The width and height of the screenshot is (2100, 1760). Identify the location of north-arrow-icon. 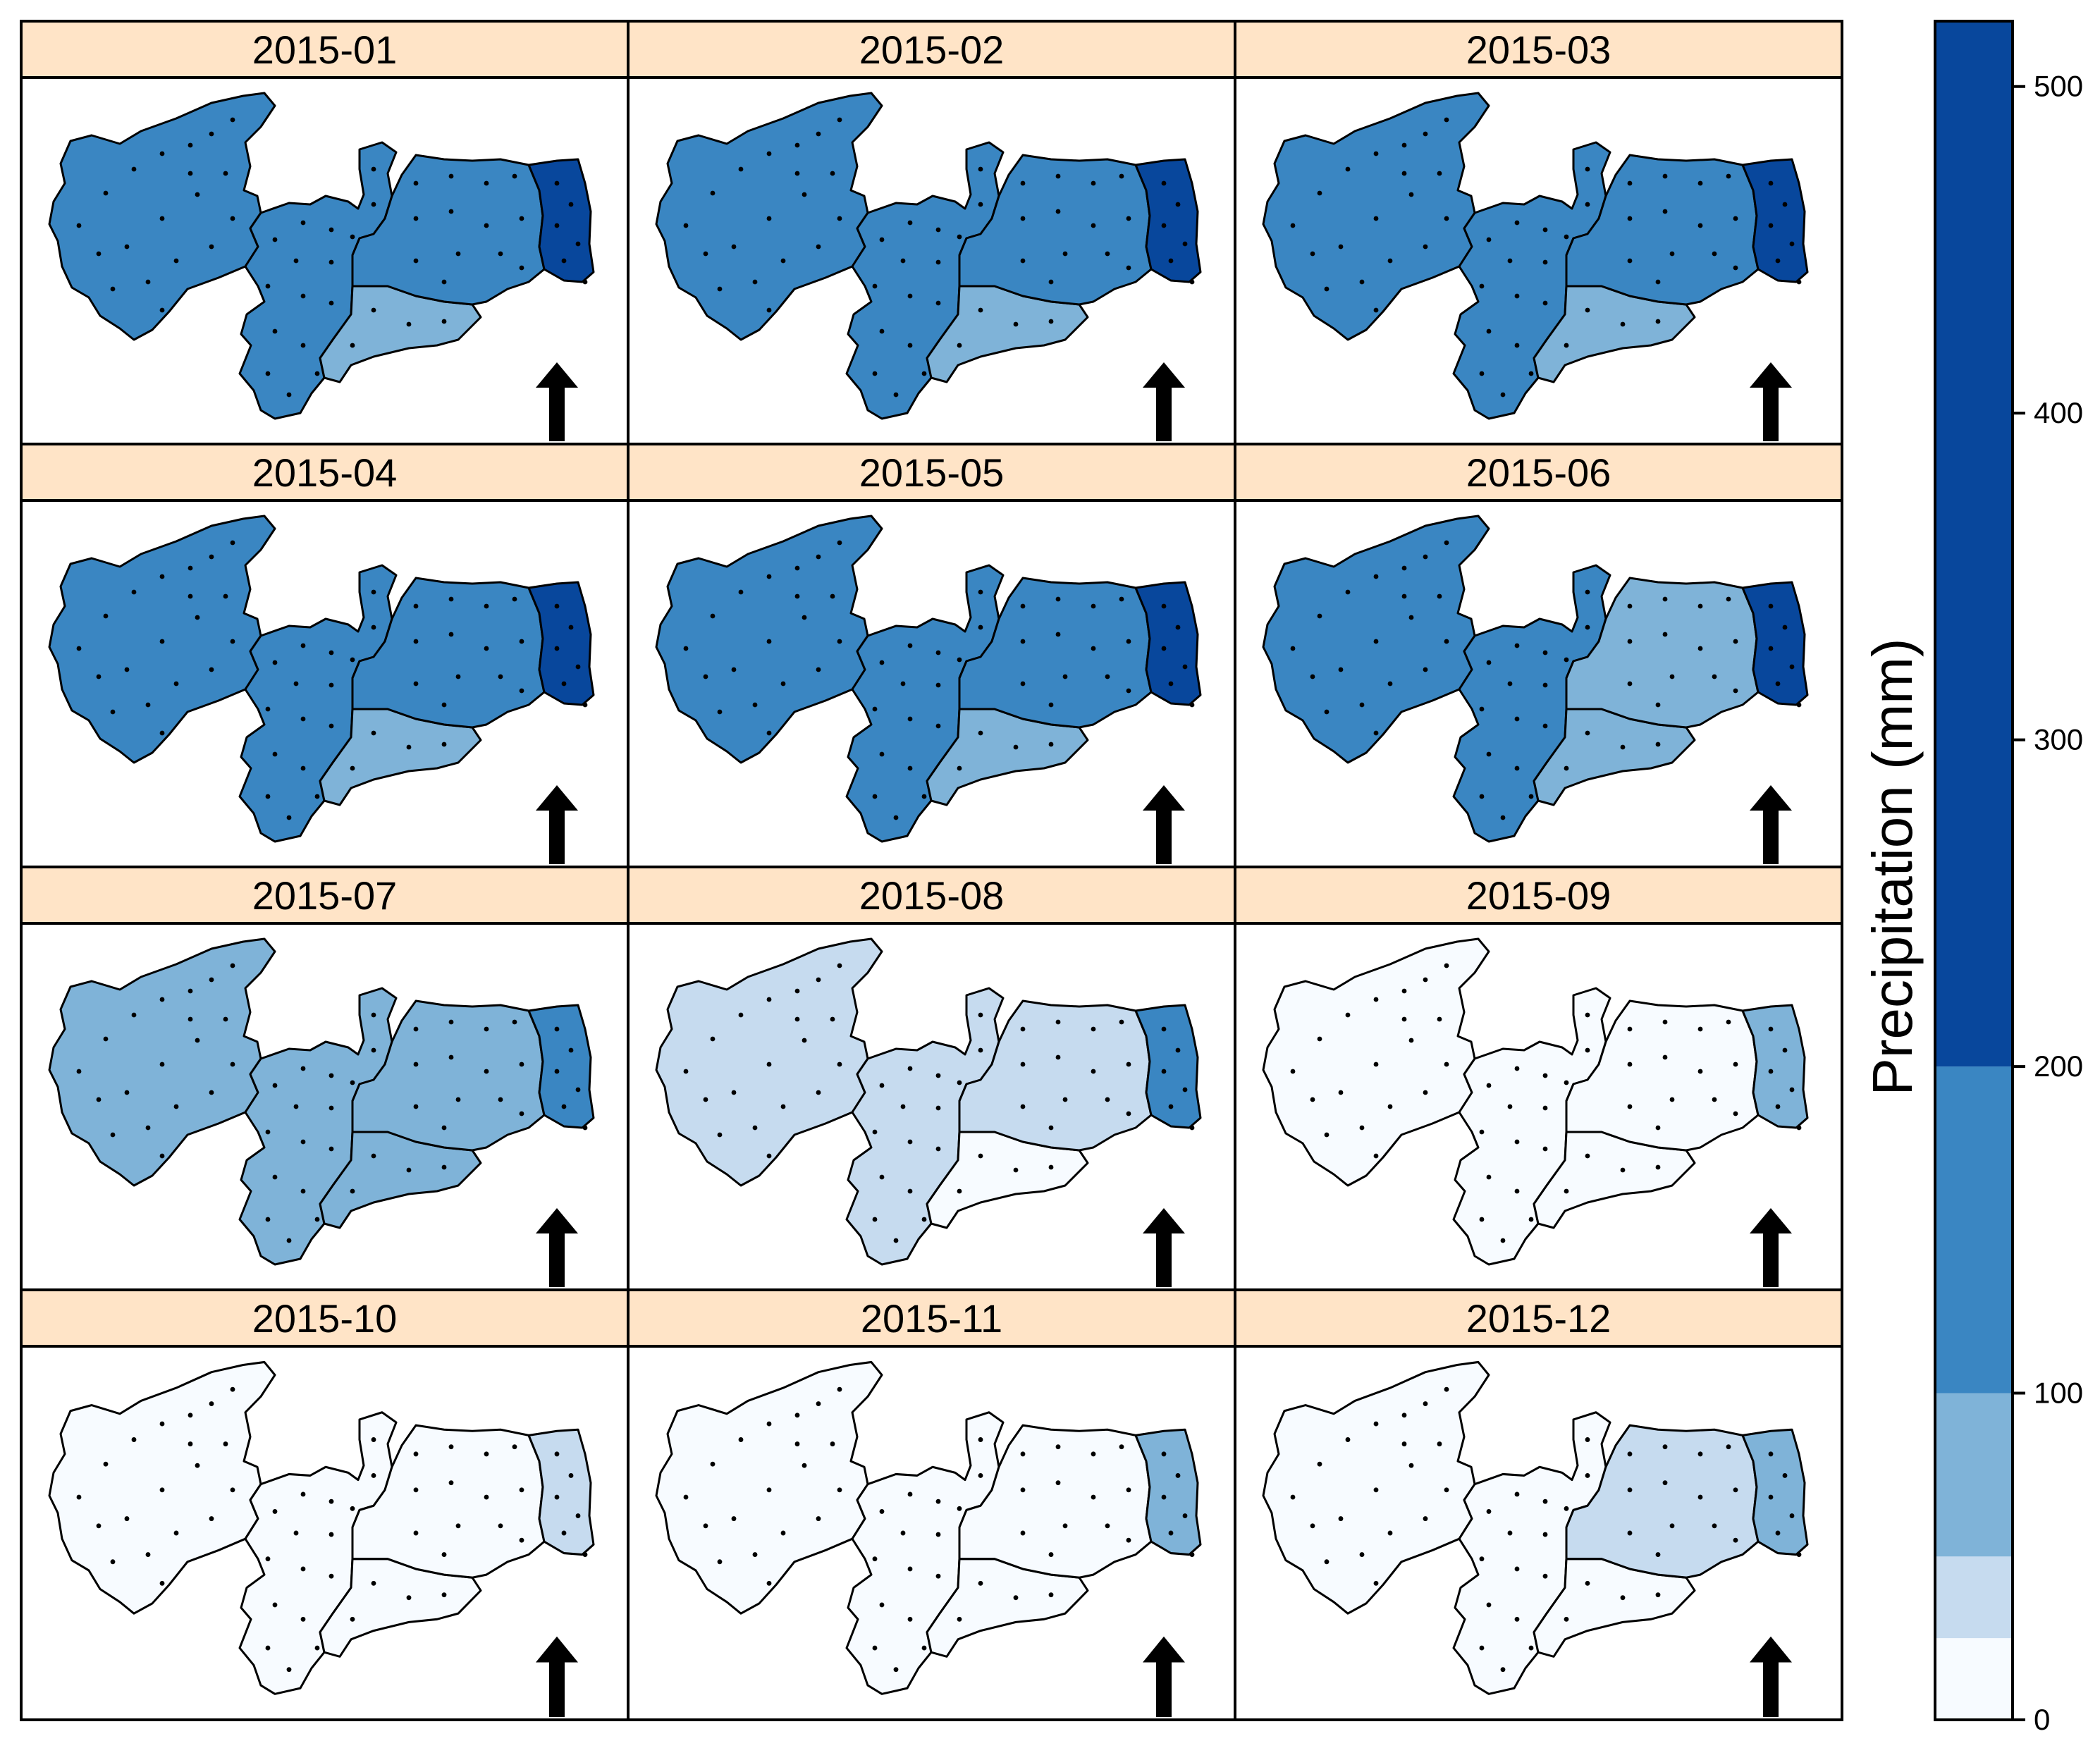
(1771, 1247).